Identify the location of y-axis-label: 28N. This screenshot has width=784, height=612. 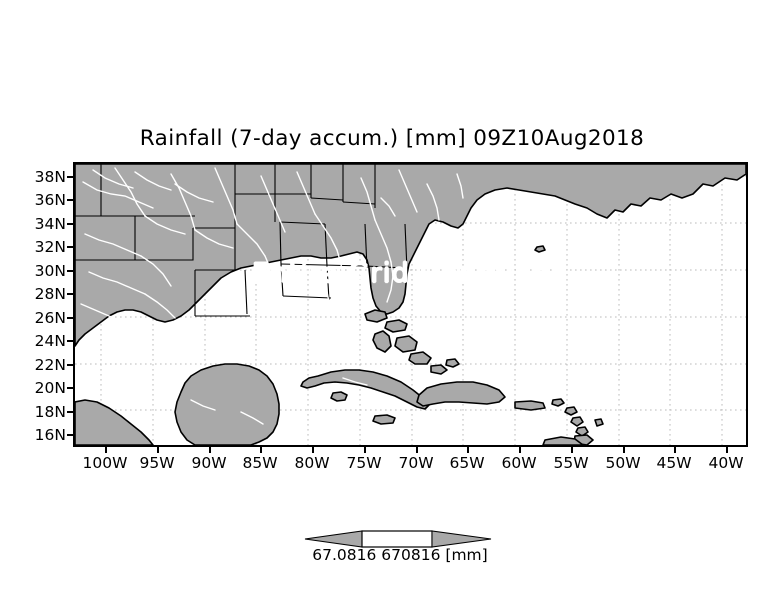
(50, 294).